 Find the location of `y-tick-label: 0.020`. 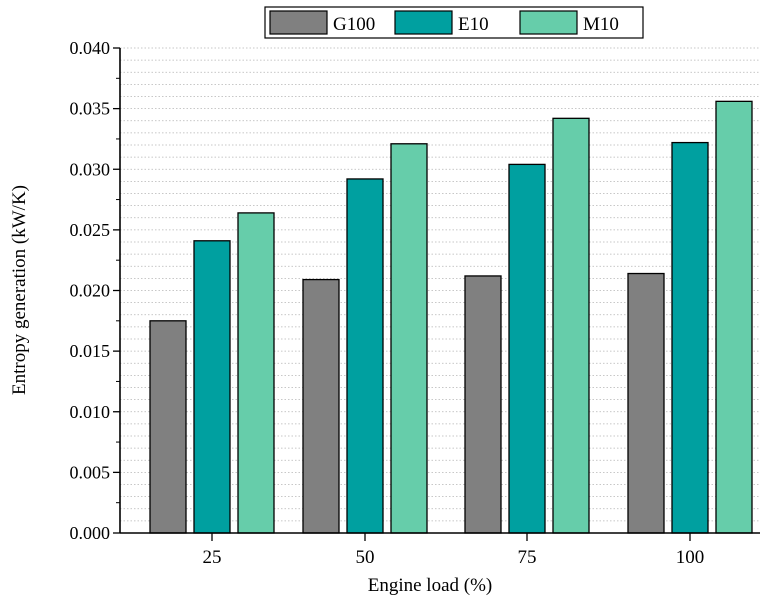

y-tick-label: 0.020 is located at coordinates (90, 291).